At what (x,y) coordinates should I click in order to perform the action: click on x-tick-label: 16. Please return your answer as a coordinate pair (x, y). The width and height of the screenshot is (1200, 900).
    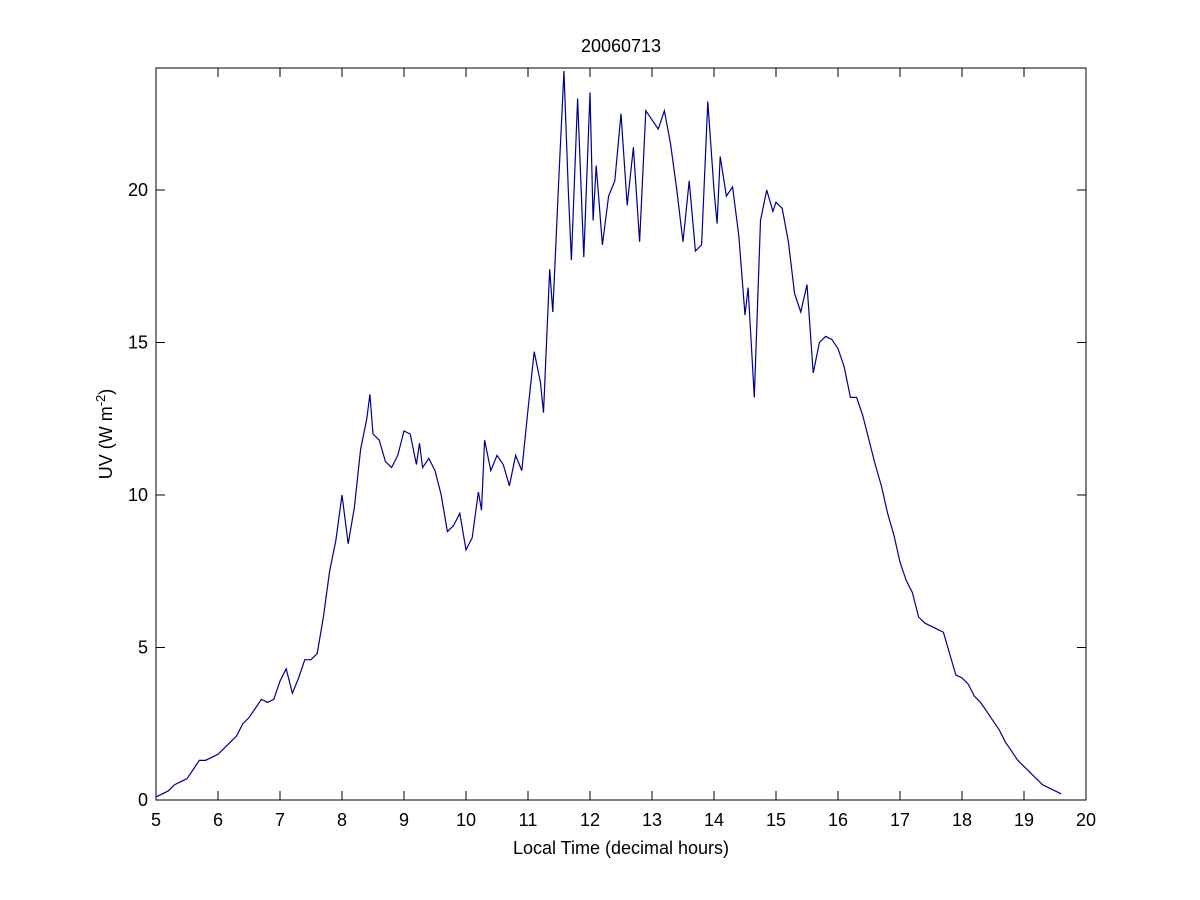
    Looking at the image, I should click on (838, 820).